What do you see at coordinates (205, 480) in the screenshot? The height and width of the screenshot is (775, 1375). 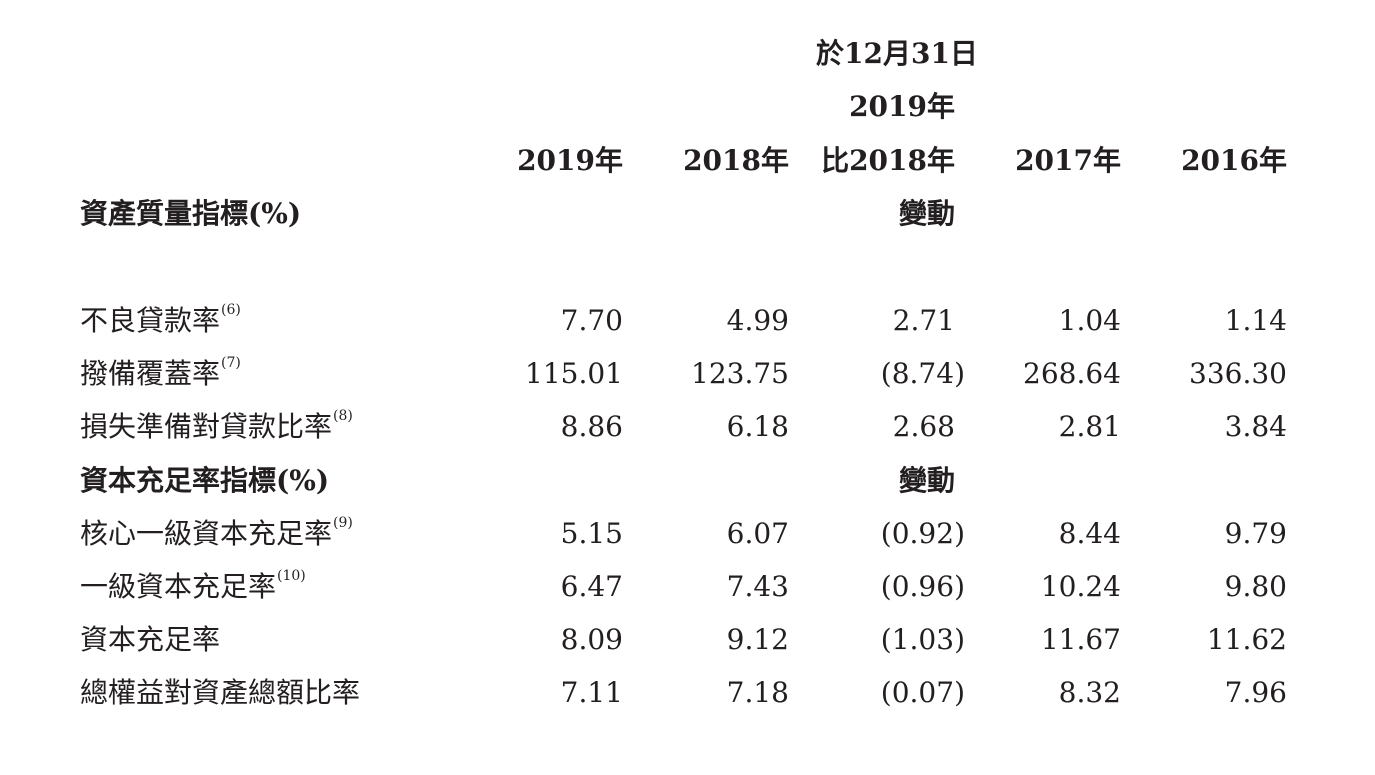 I see `section-capital-adequacy-title: 資本充足率指標(%)` at bounding box center [205, 480].